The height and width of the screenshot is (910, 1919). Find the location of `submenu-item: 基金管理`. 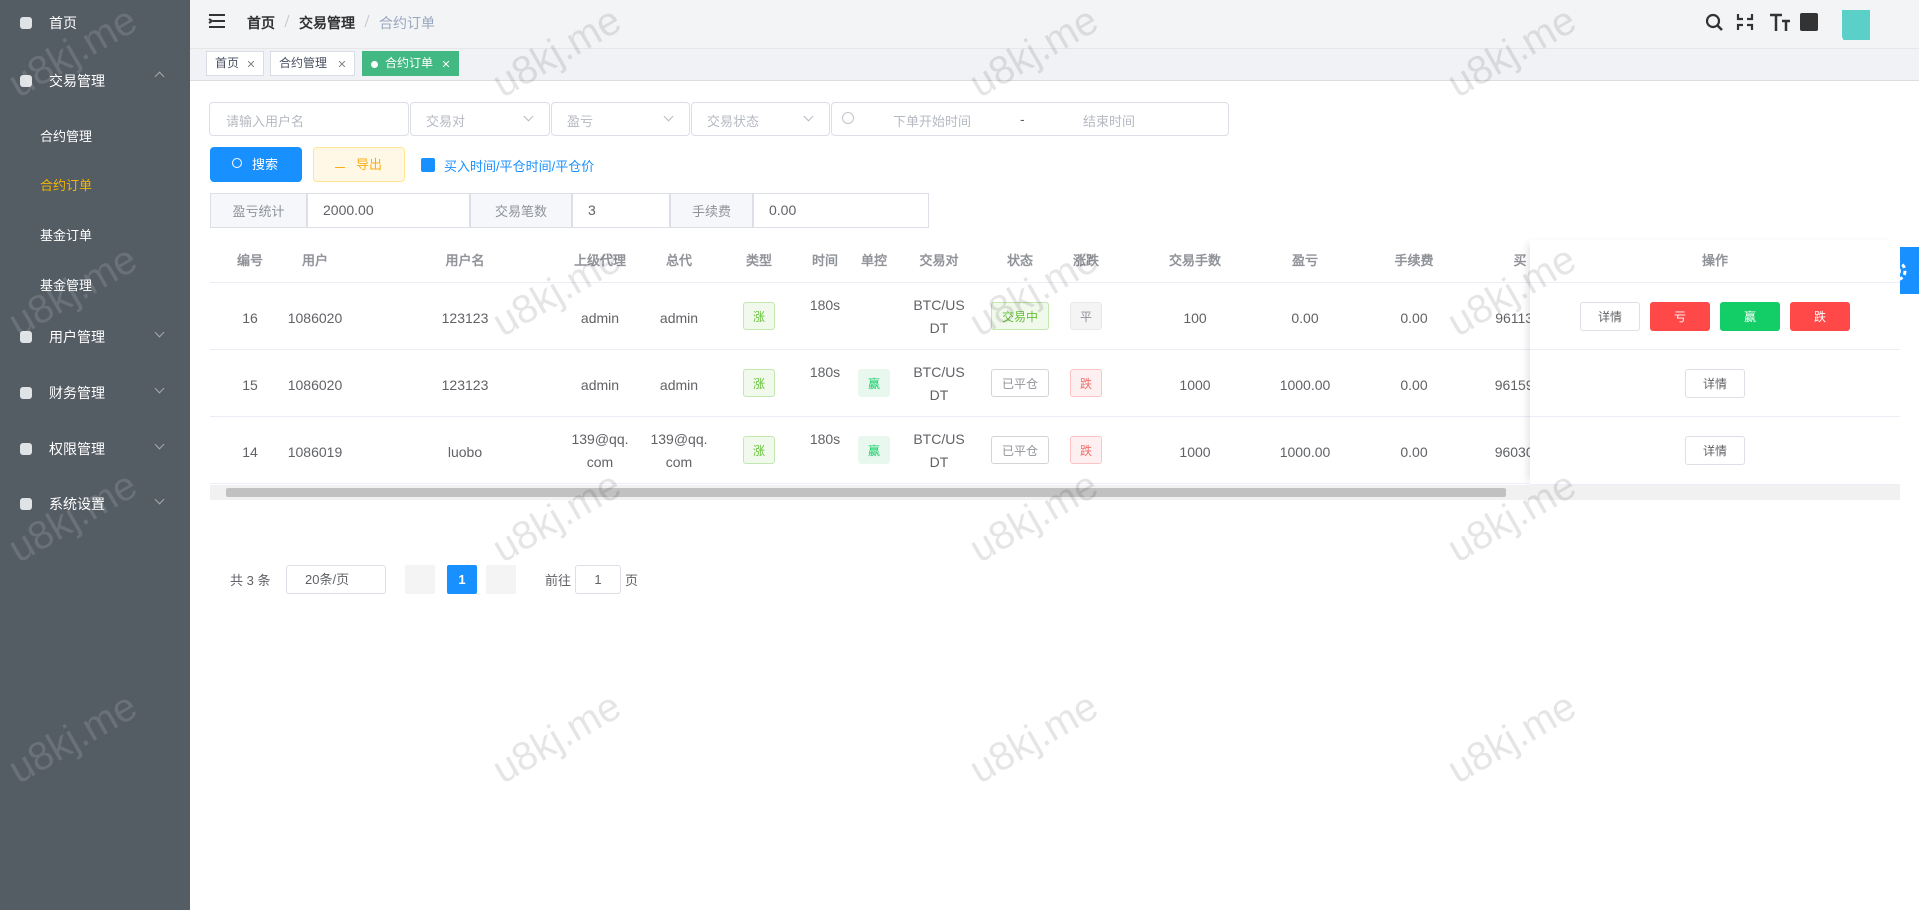

submenu-item: 基金管理 is located at coordinates (66, 285).